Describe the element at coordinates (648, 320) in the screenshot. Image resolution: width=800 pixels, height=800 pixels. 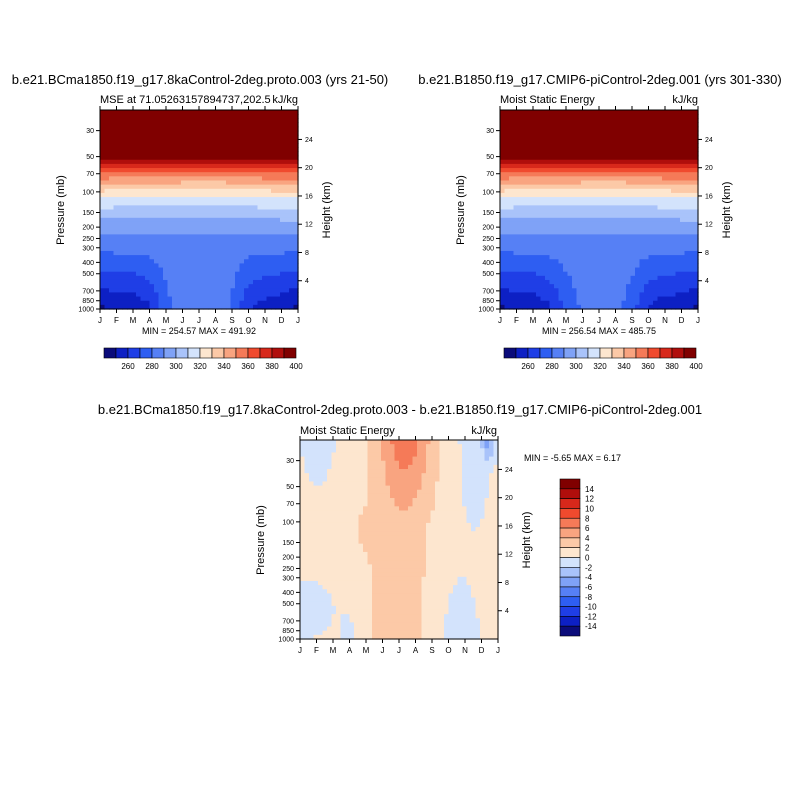
I see `x-tick-label: O` at that location.